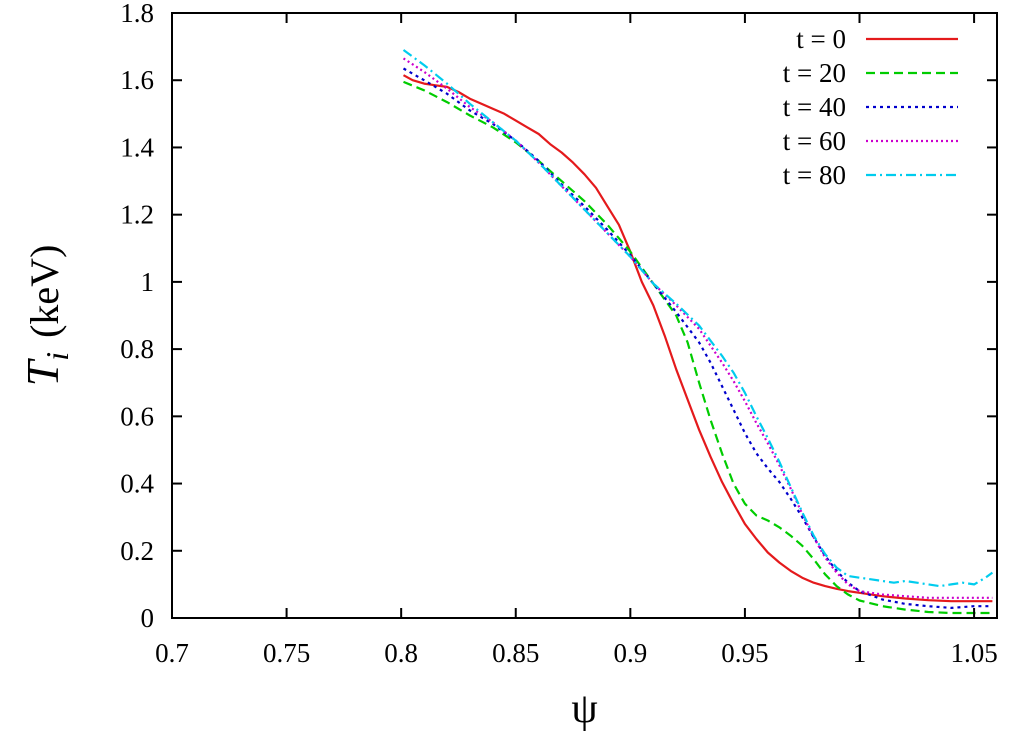  I want to click on y-axis-unit: (keV), so click(44, 291).